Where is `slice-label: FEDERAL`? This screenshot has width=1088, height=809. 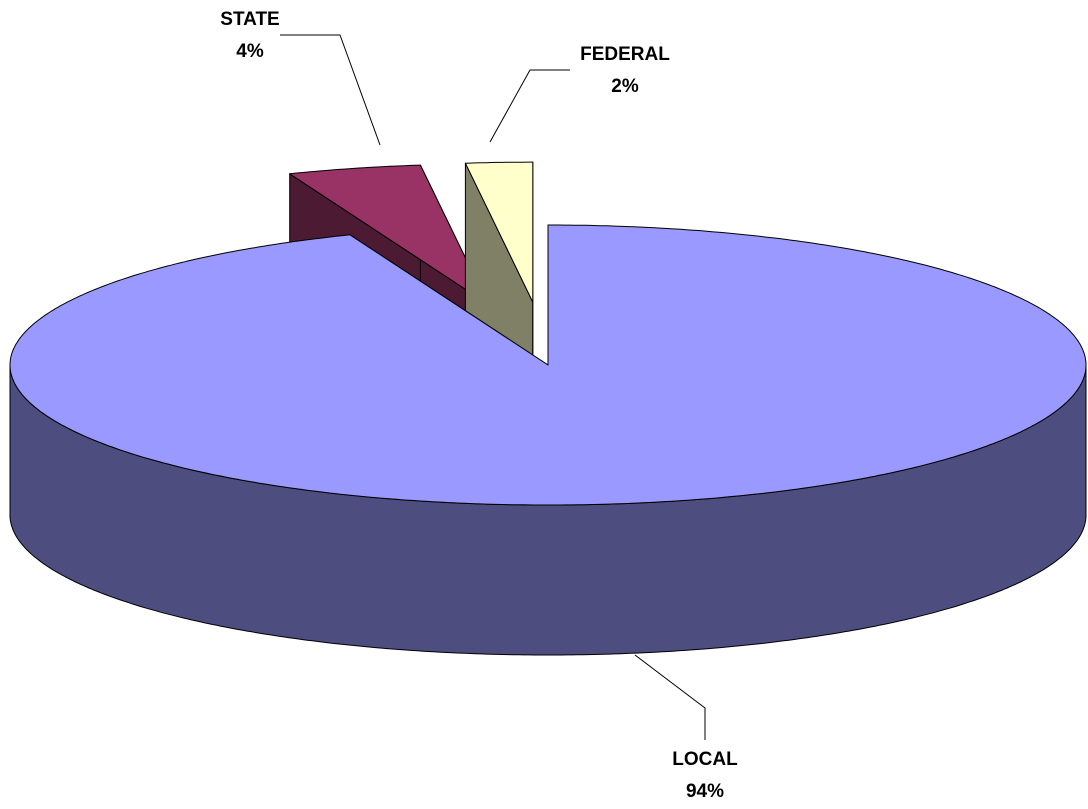 slice-label: FEDERAL is located at coordinates (625, 54).